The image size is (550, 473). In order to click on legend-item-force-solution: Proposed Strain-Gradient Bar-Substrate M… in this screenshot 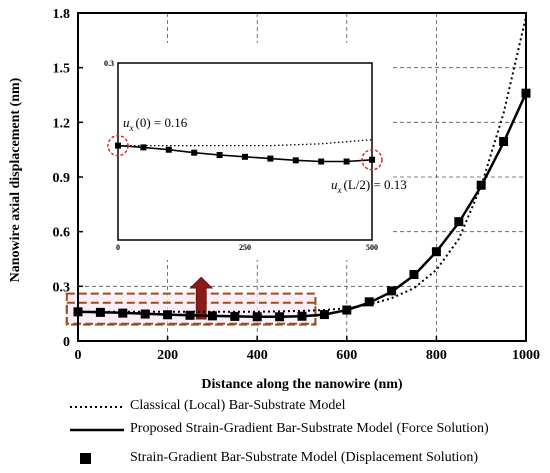, I will do `click(308, 432)`.